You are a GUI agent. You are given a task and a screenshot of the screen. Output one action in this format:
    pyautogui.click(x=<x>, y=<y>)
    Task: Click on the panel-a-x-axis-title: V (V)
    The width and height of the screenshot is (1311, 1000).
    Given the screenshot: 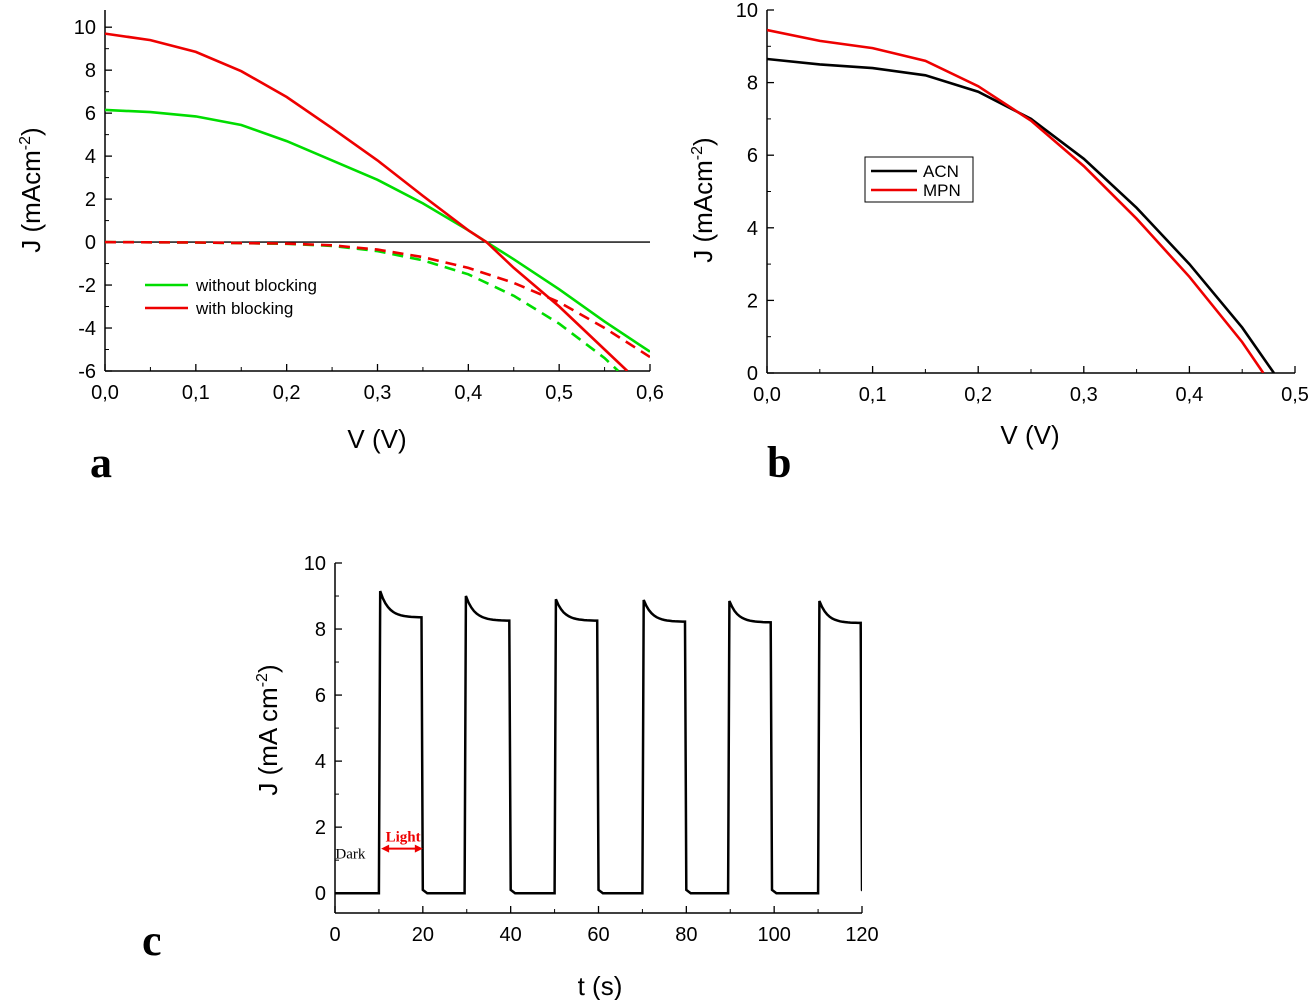 What is the action you would take?
    pyautogui.click(x=376, y=439)
    